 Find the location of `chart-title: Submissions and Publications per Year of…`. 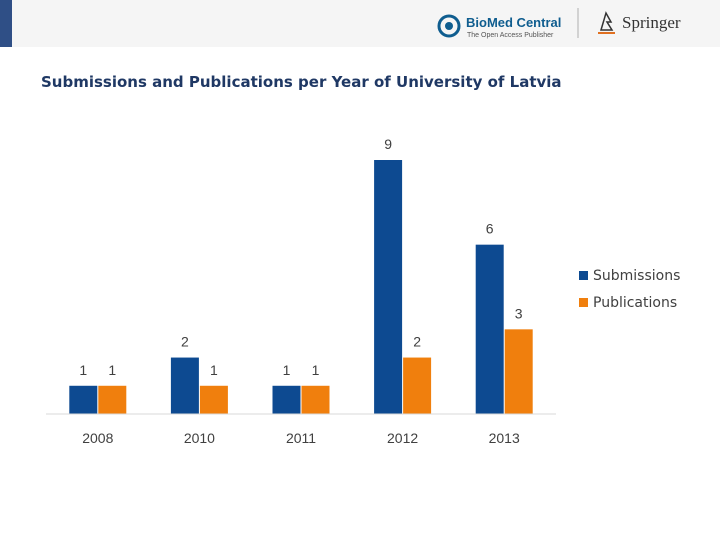

chart-title: Submissions and Publications per Year of… is located at coordinates (301, 82).